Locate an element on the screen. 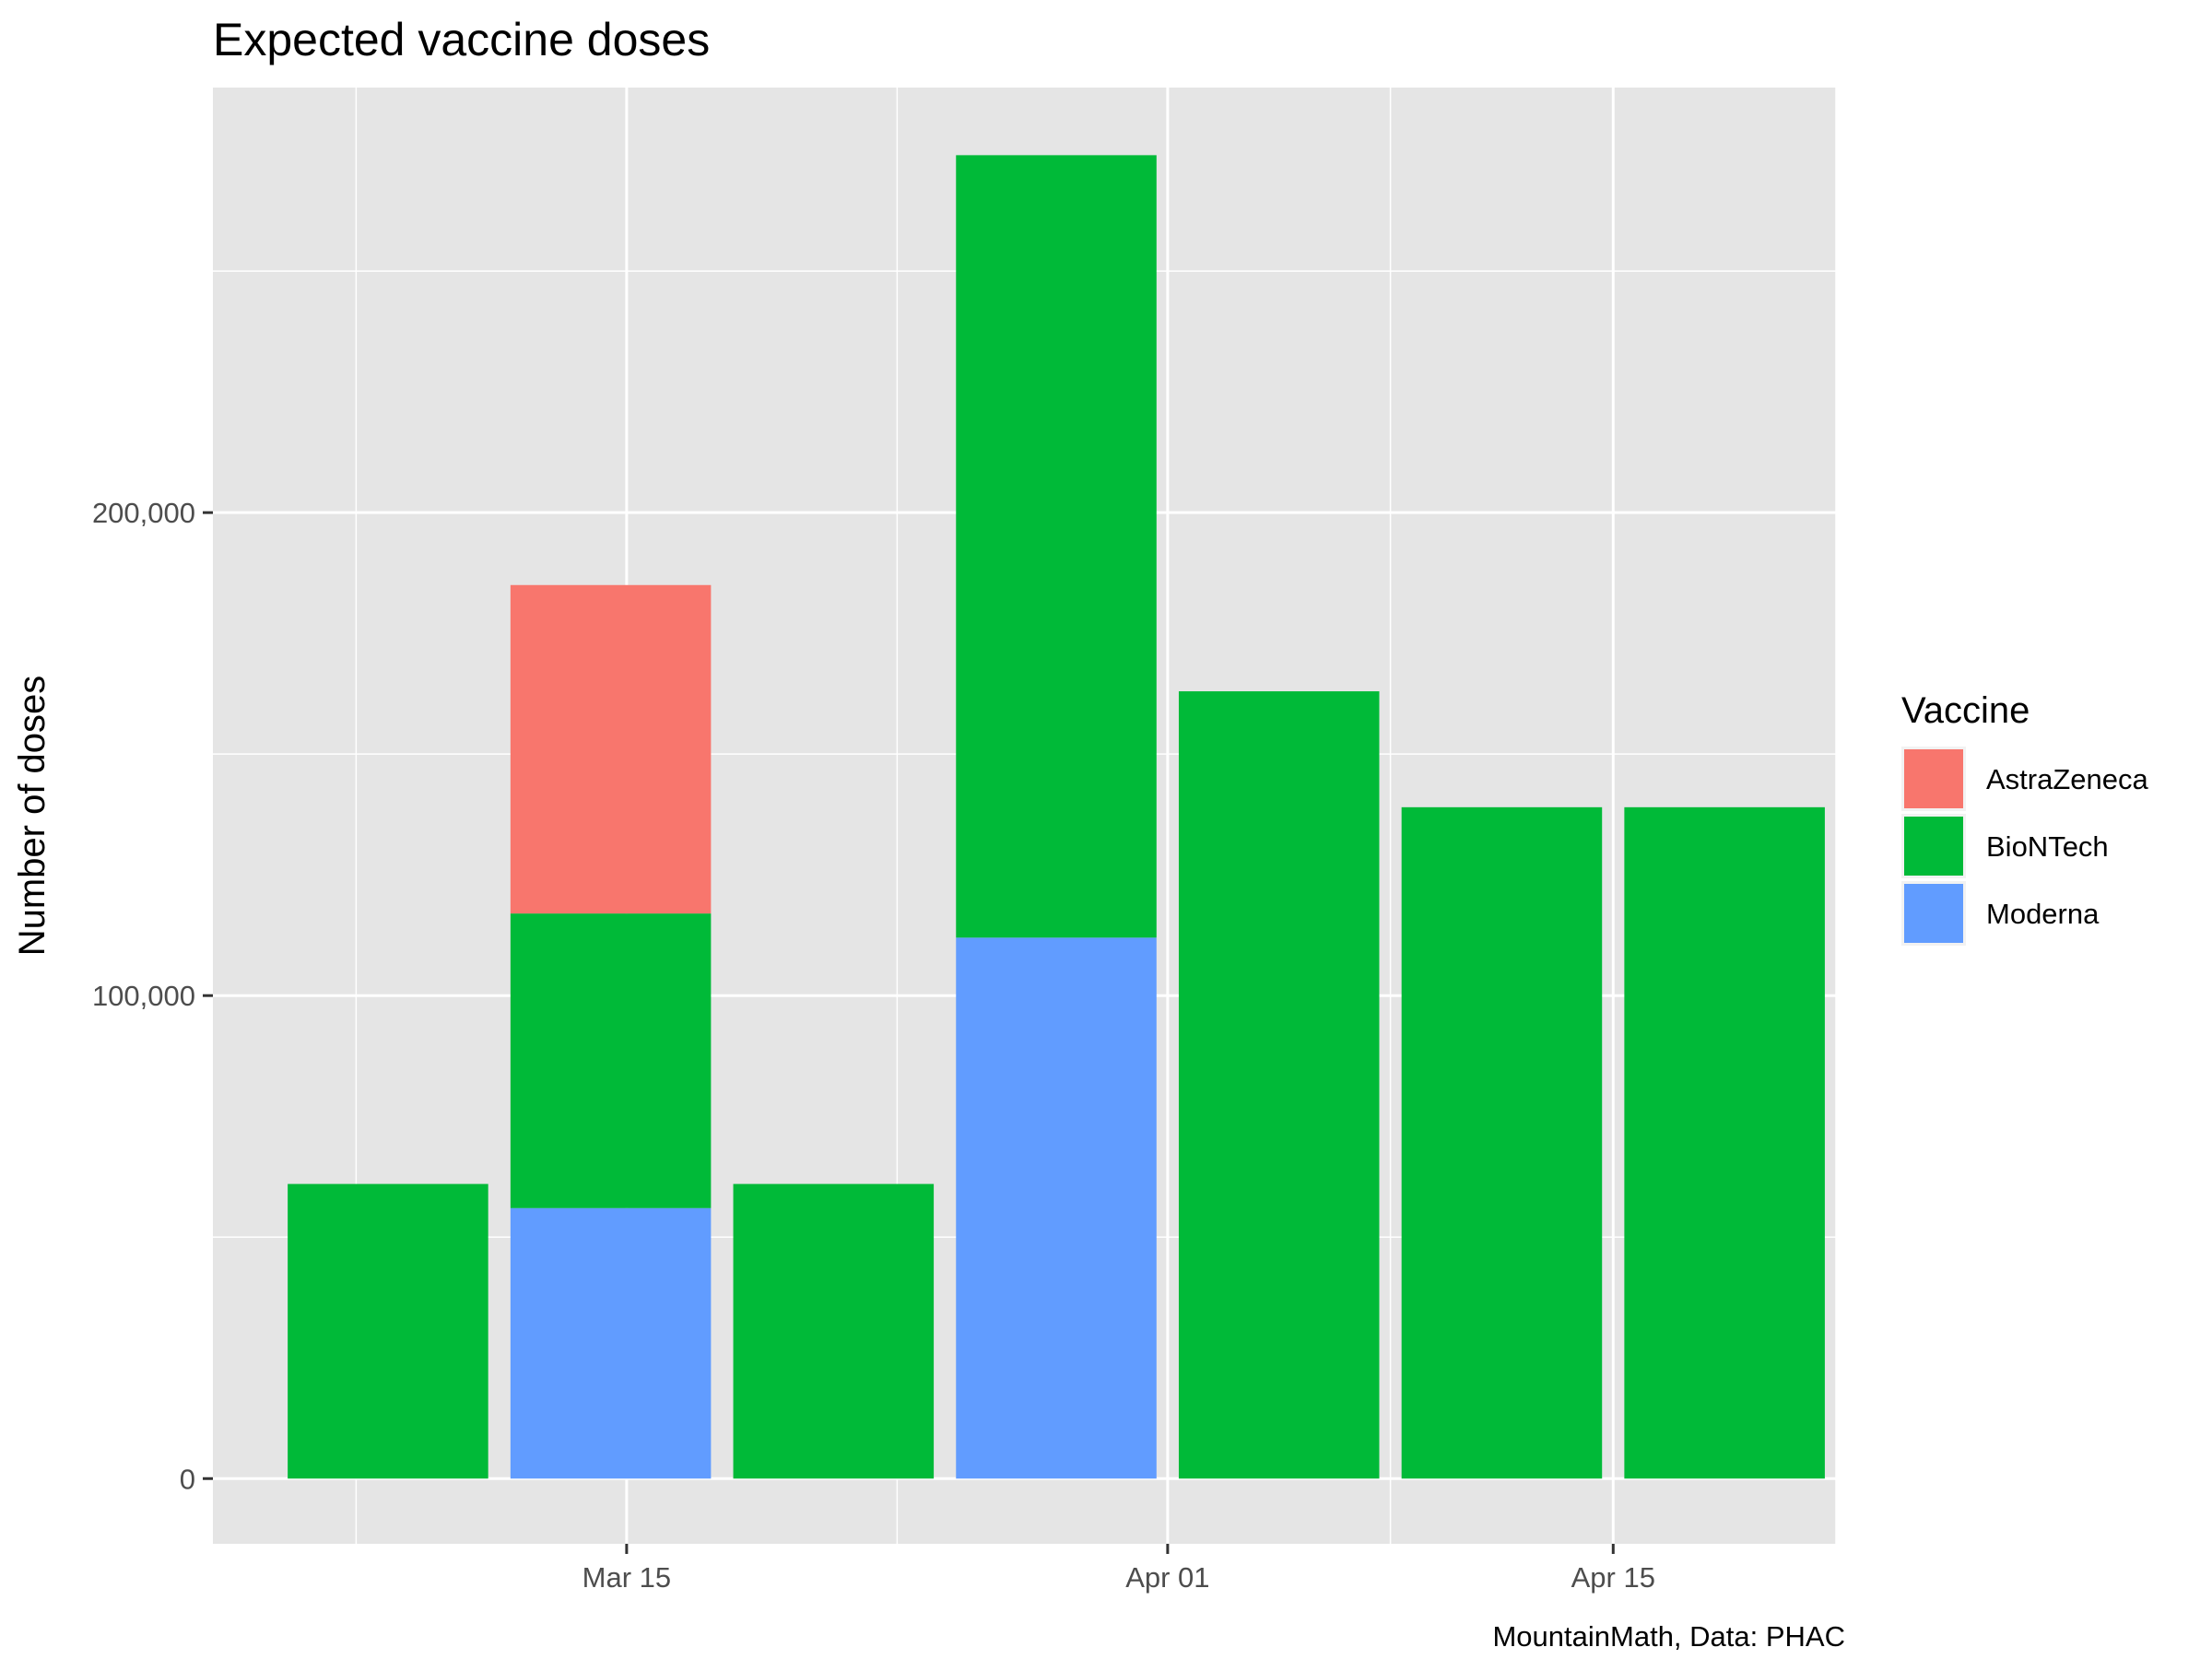 This screenshot has width=2212, height=1659. legend-key-astrazeneca is located at coordinates (1933, 778).